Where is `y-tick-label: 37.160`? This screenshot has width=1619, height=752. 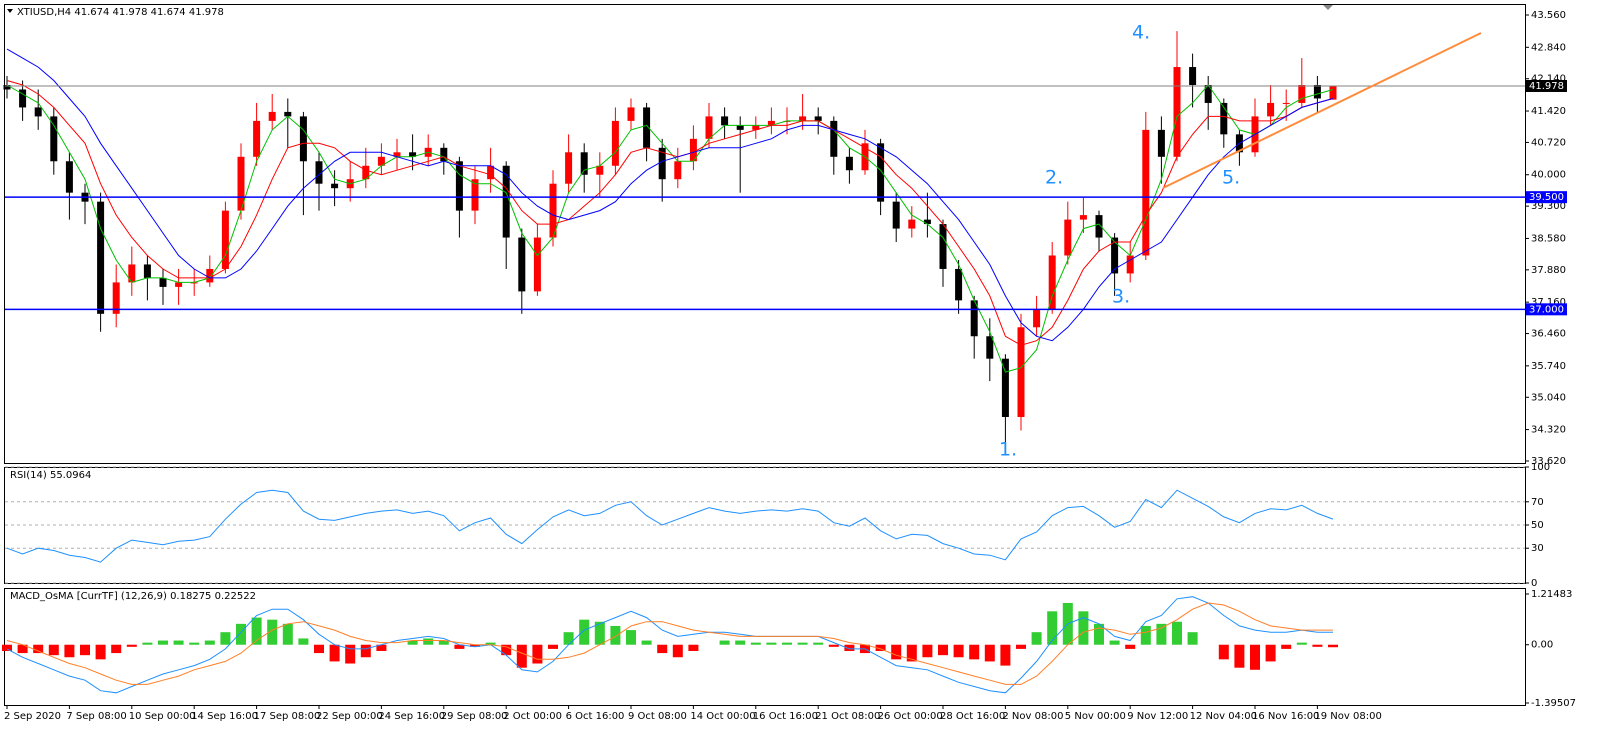 y-tick-label: 37.160 is located at coordinates (1548, 302).